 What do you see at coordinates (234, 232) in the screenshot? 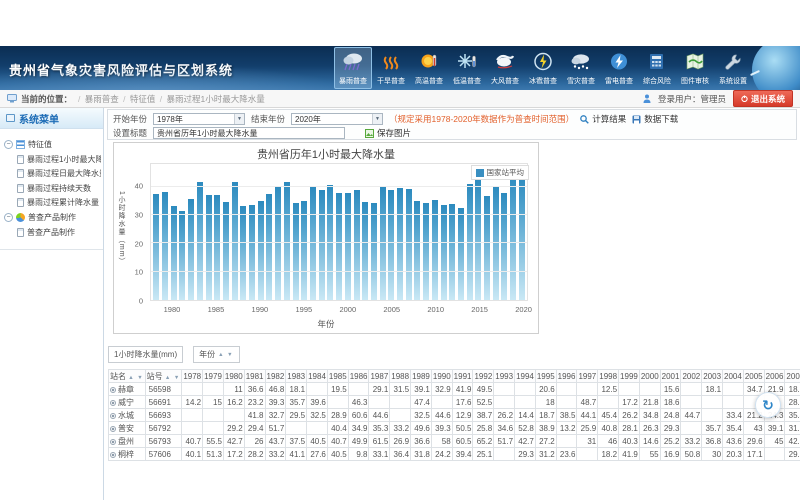
I see `bar-slot-1987` at bounding box center [234, 232].